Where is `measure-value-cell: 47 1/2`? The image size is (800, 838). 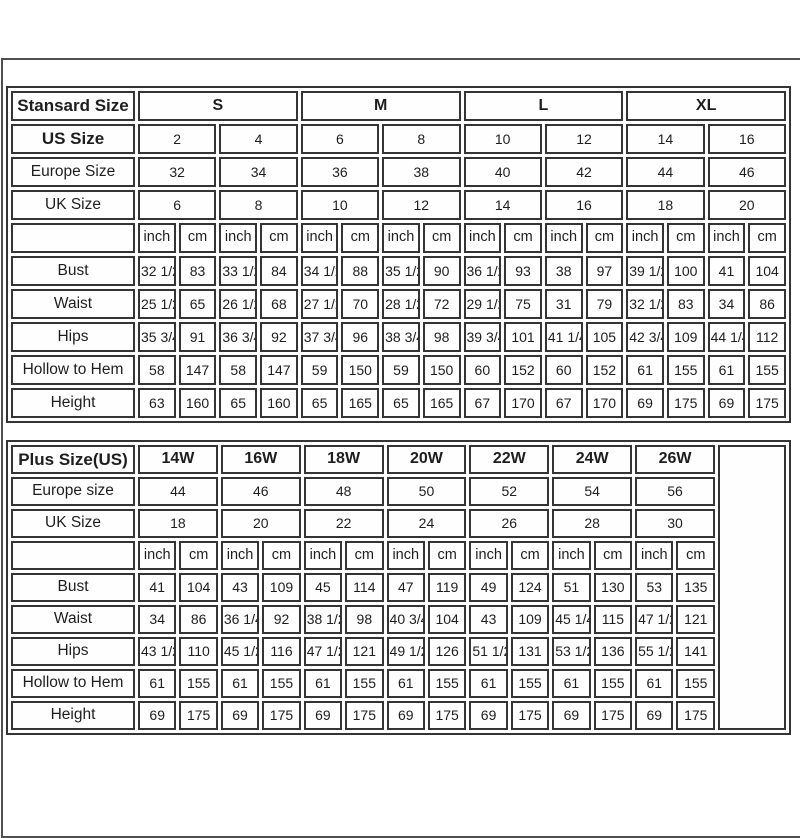 measure-value-cell: 47 1/2 is located at coordinates (323, 651).